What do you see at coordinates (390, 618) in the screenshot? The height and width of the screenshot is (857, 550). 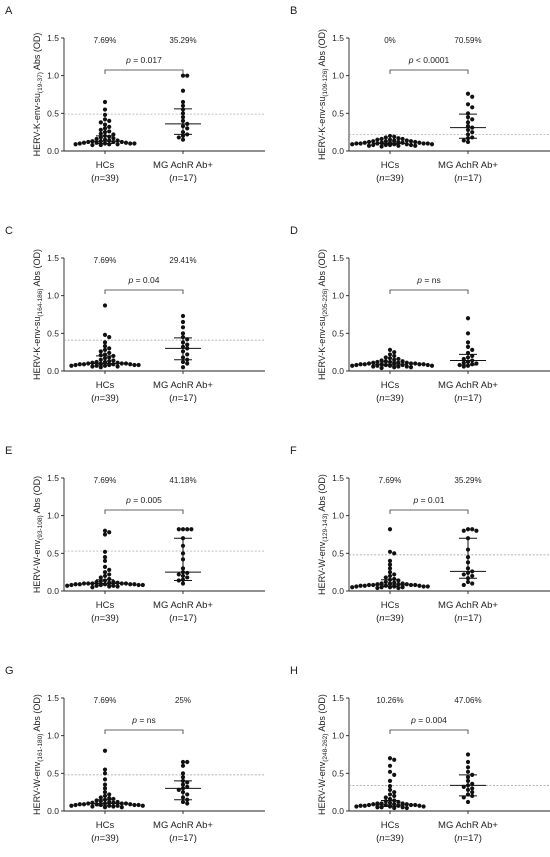 I see `group-n-label: (n=39)` at bounding box center [390, 618].